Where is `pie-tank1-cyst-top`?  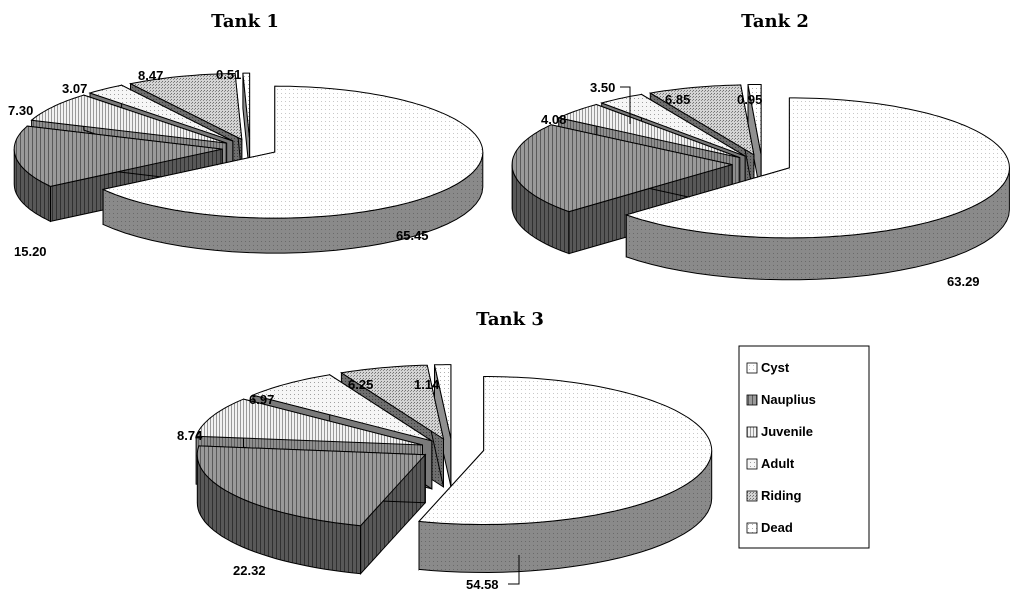 pie-tank1-cyst-top is located at coordinates (292, 152).